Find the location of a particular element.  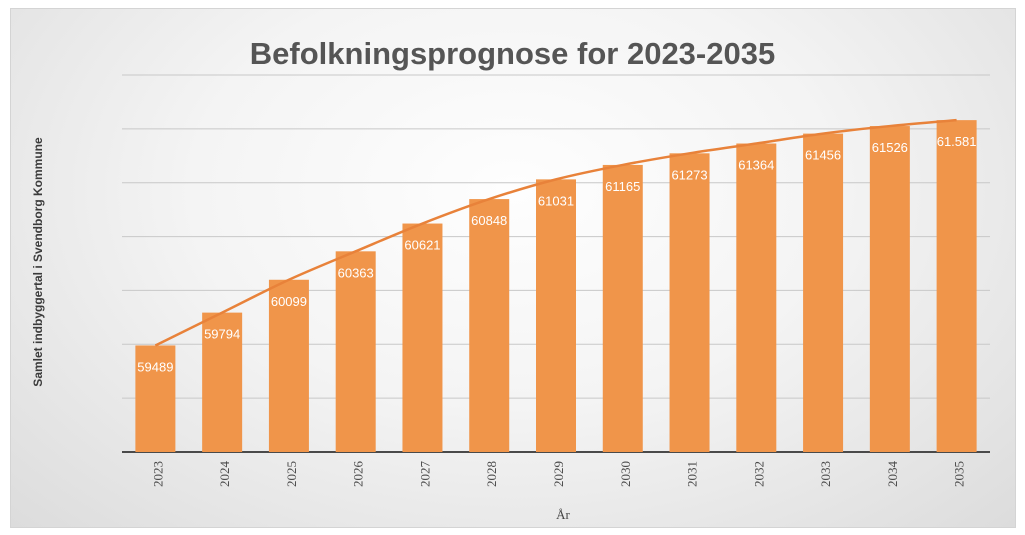

data-label: 59489 is located at coordinates (155, 366).